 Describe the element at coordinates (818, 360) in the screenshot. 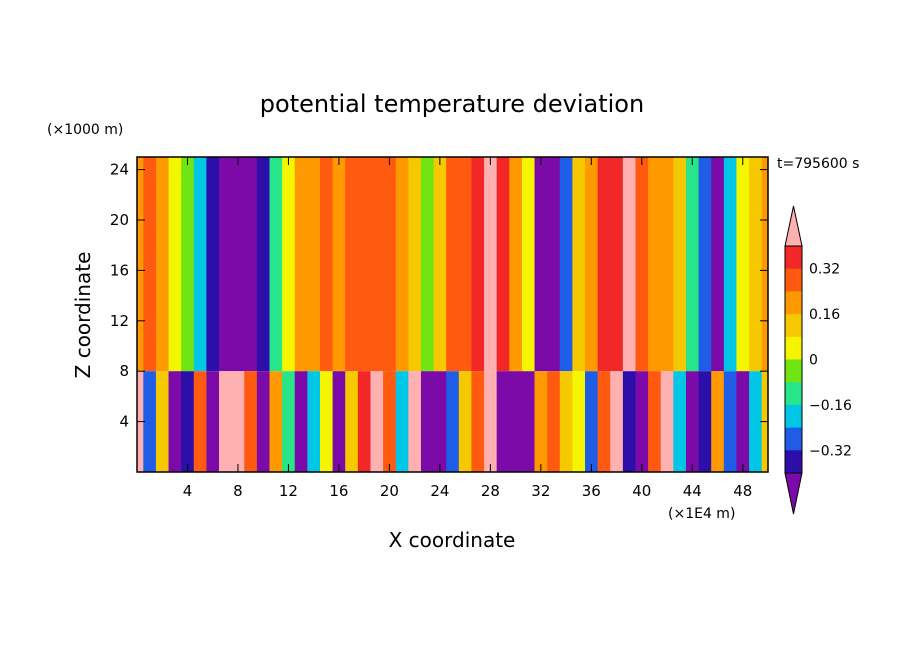

I see `colorbar: 0.32 0.16 0 −0.16 −0.32` at that location.